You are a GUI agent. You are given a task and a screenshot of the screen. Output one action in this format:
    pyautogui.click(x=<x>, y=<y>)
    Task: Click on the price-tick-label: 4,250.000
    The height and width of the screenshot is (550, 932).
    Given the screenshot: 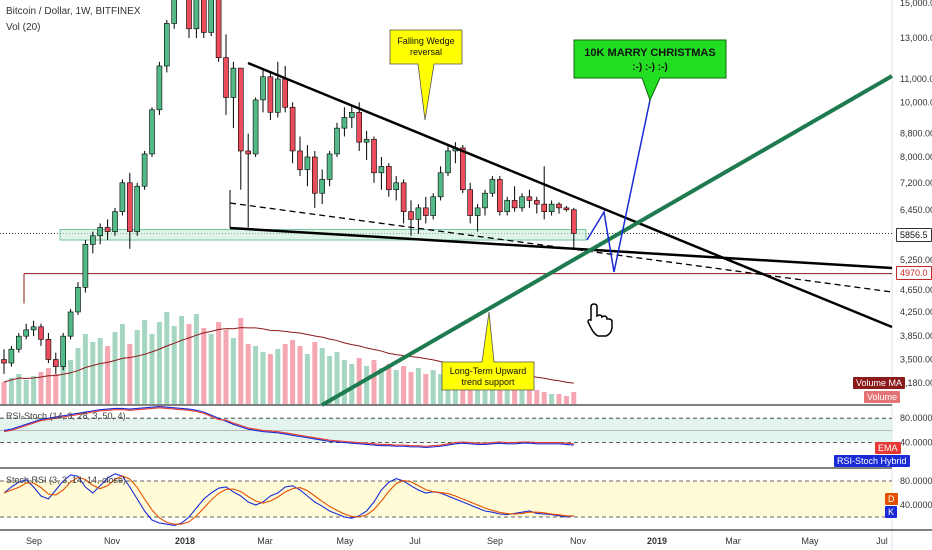 What is the action you would take?
    pyautogui.click(x=916, y=312)
    